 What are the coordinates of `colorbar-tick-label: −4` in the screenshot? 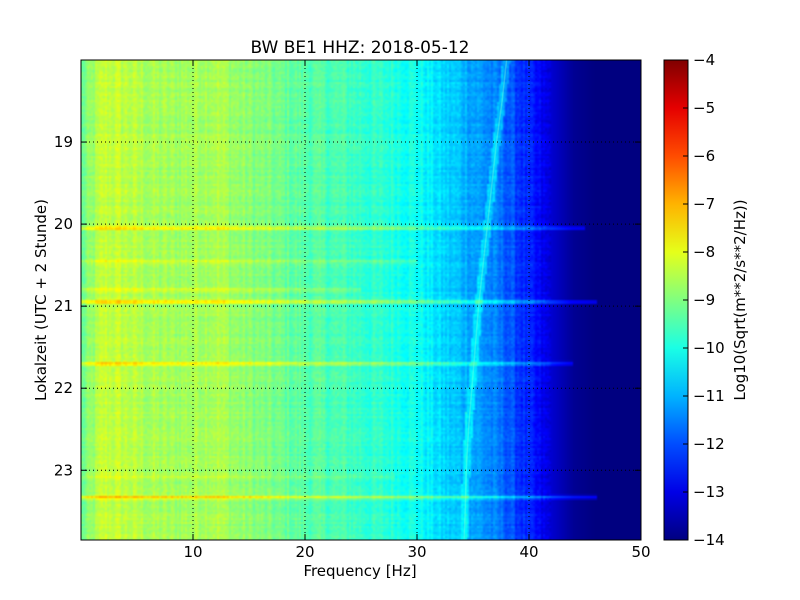 It's located at (704, 60).